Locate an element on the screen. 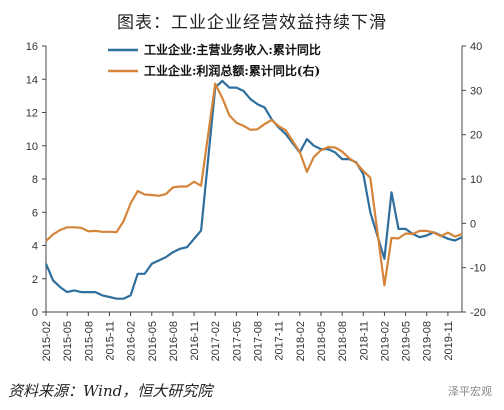 This screenshot has height=410, width=504. left-tick-label: 12 is located at coordinates (32, 114).